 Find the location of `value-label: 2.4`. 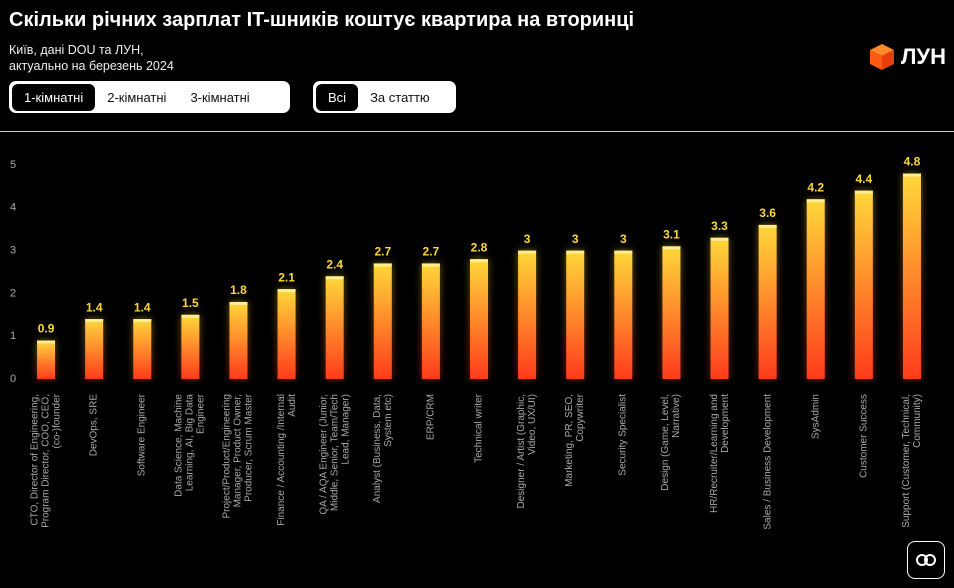

value-label: 2.4 is located at coordinates (334, 264).